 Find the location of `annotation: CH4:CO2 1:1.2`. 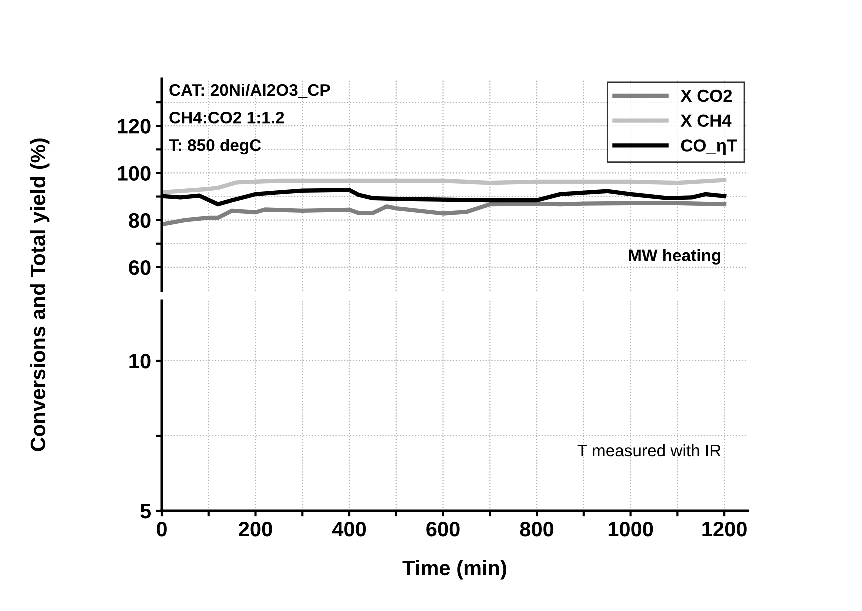

annotation: CH4:CO2 1:1.2 is located at coordinates (227, 118).